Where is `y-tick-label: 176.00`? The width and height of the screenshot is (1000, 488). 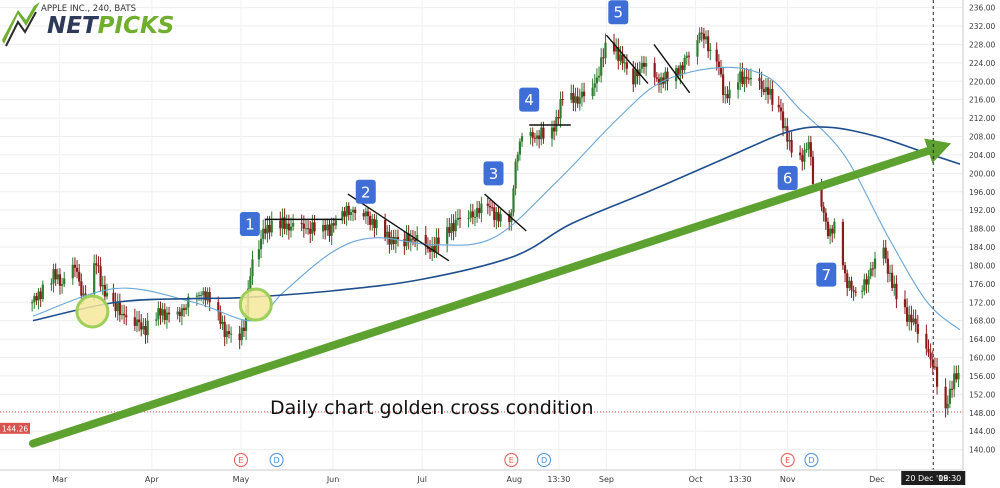
y-tick-label: 176.00 is located at coordinates (982, 284).